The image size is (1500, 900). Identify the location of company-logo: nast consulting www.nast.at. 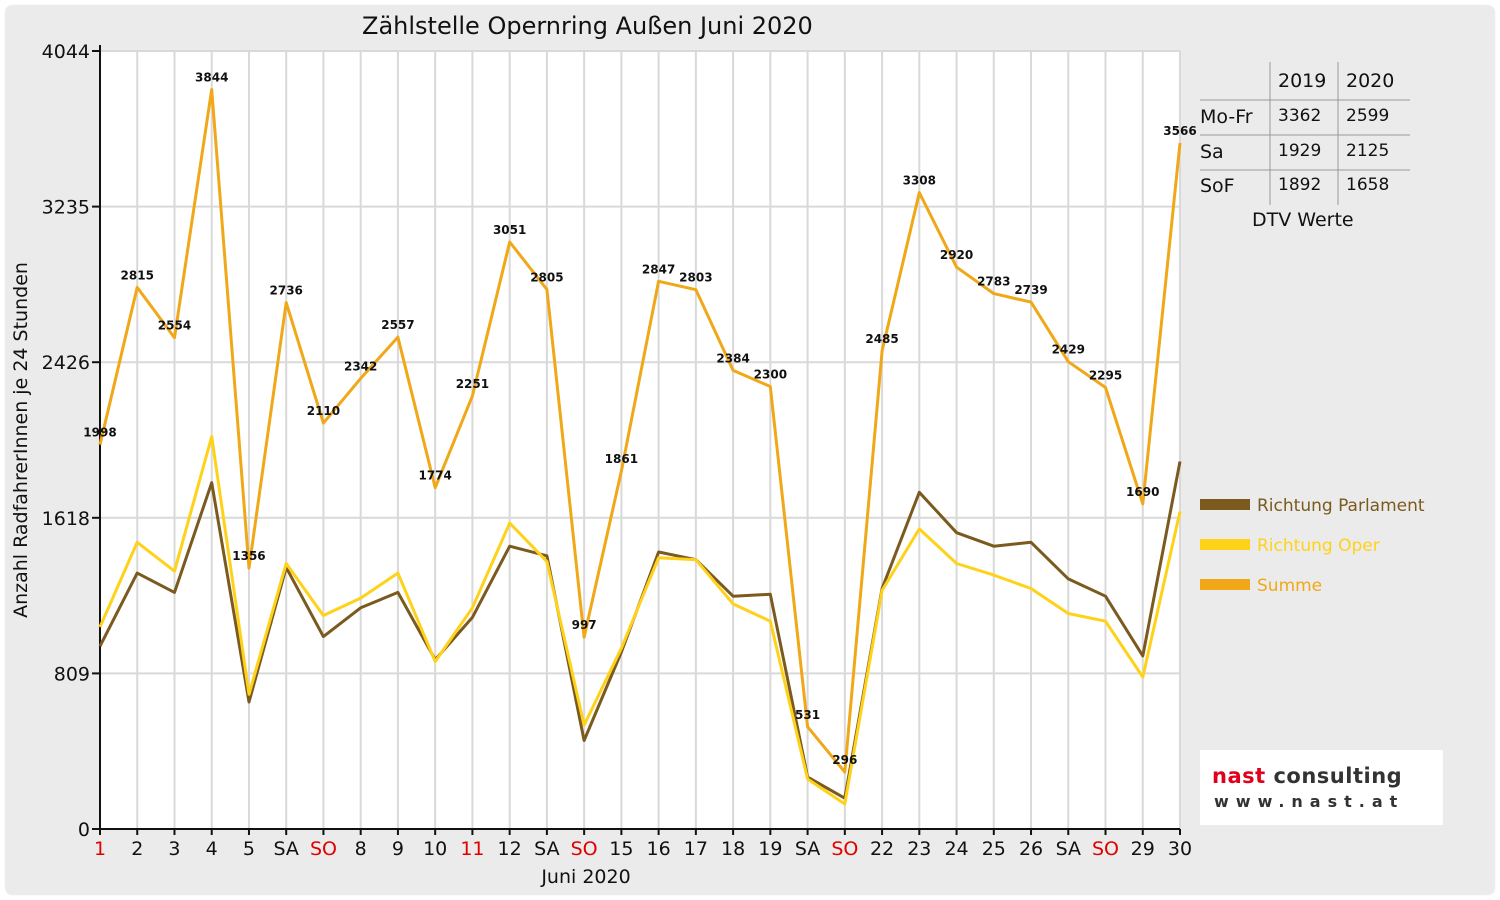
(1321, 787).